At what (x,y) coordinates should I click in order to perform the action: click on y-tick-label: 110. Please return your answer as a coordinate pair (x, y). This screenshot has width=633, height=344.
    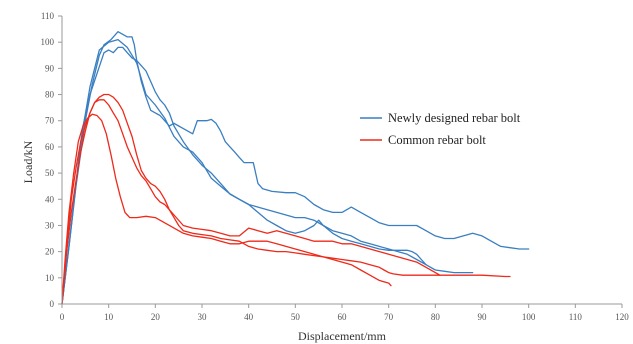
    Looking at the image, I should click on (48, 16).